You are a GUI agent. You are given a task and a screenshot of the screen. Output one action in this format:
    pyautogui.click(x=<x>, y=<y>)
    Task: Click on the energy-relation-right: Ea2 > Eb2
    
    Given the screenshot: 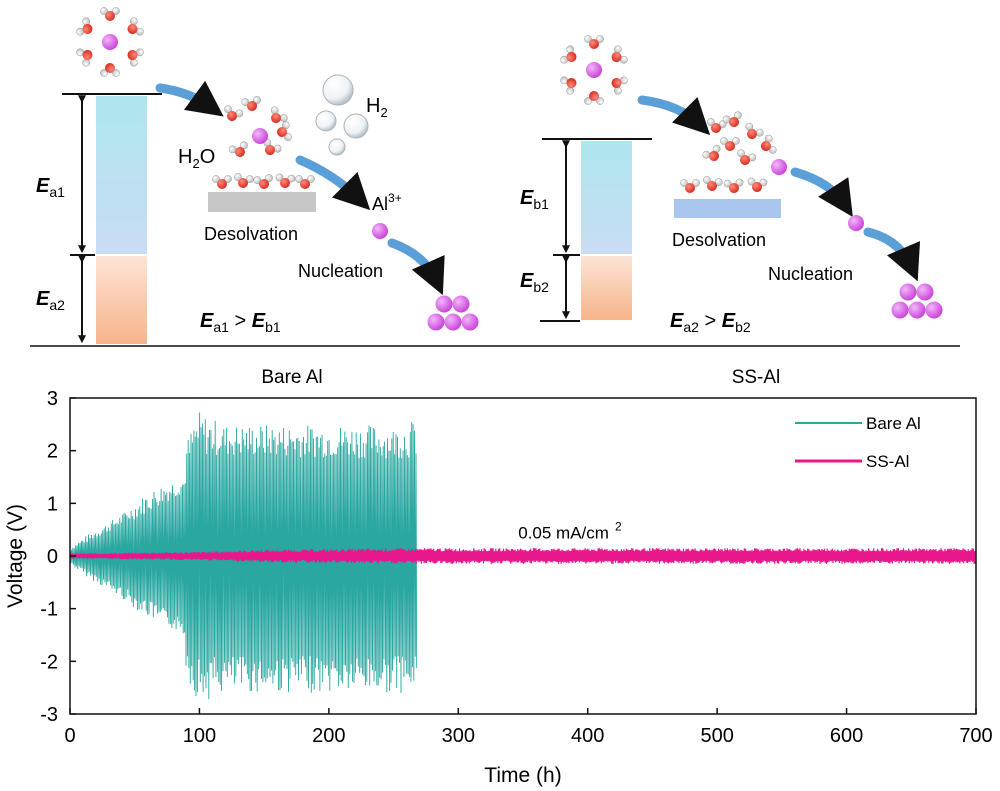 What is the action you would take?
    pyautogui.click(x=710, y=322)
    